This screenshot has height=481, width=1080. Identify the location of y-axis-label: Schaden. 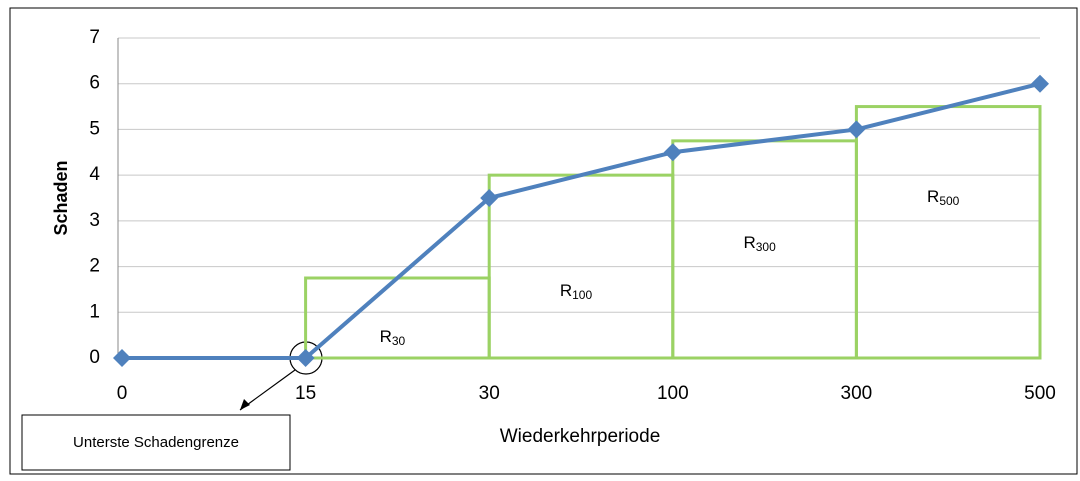
(61, 197).